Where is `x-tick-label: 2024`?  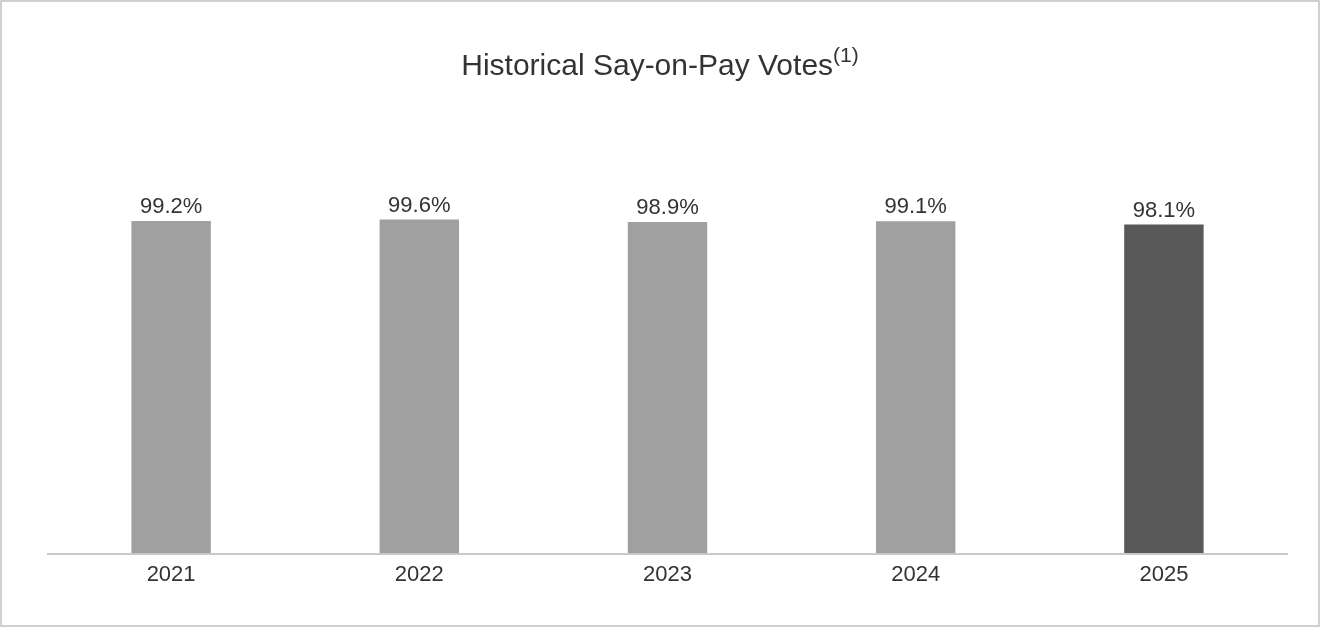
x-tick-label: 2024 is located at coordinates (916, 574).